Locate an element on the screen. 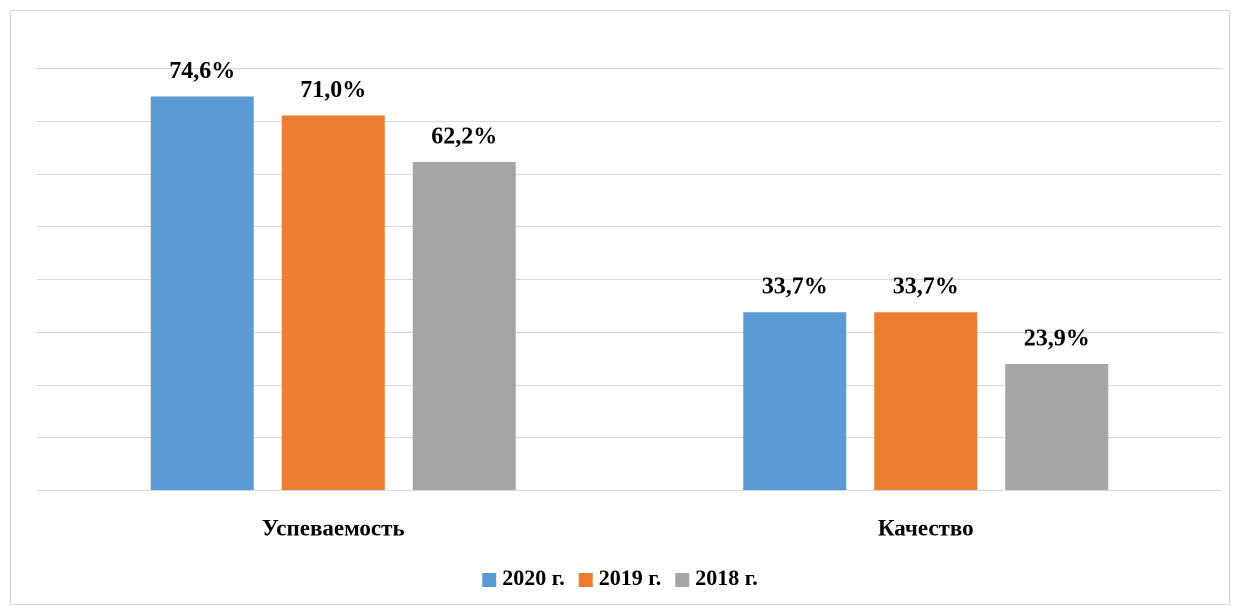 Image resolution: width=1240 pixels, height=615 pixels. legend-label: 2020 г. is located at coordinates (533, 577).